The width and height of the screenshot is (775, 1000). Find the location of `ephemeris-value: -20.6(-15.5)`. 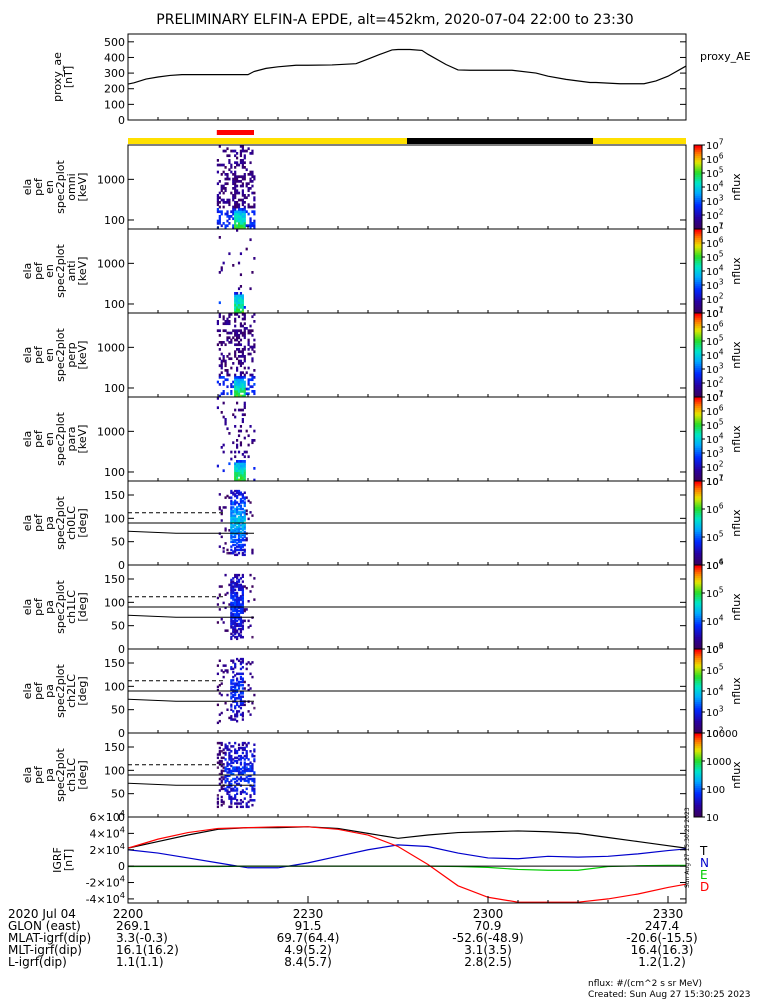

ephemeris-value: -20.6(-15.5) is located at coordinates (661, 938).